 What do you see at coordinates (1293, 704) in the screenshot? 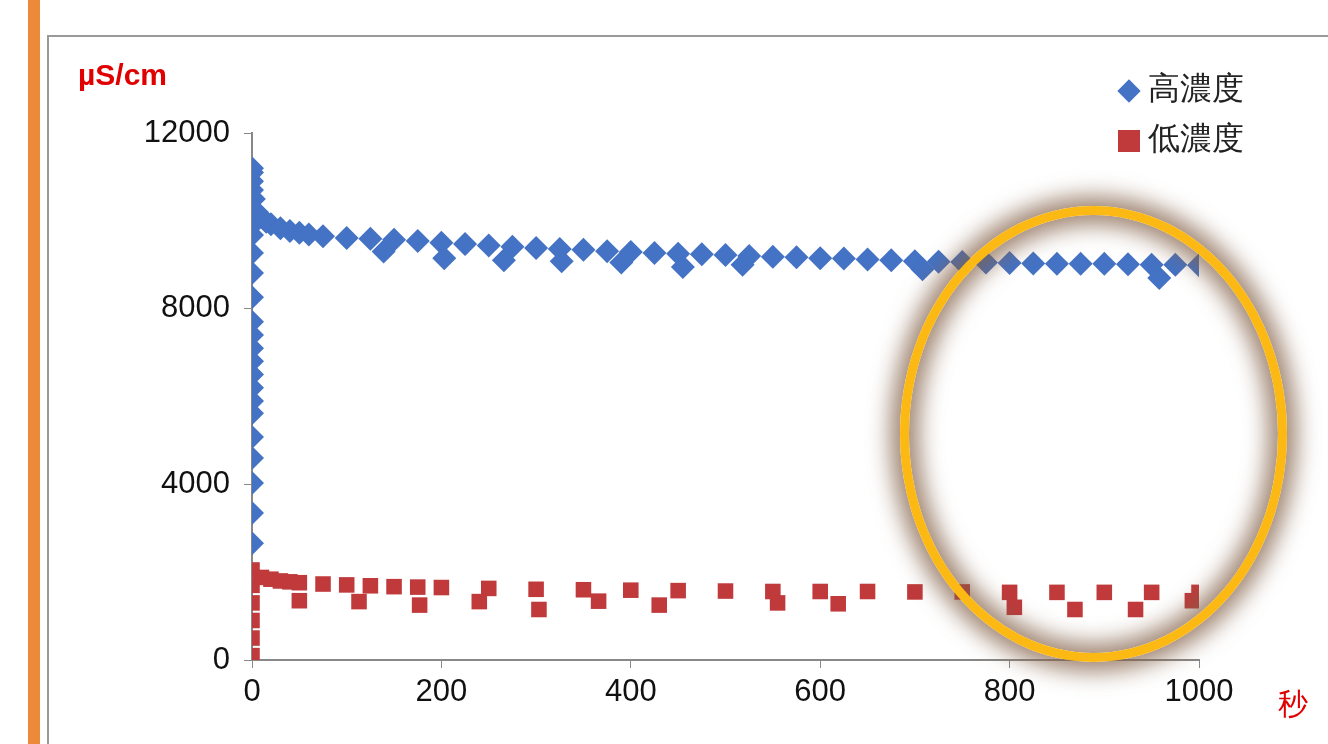
I see `x-axis-title: 秒` at bounding box center [1293, 704].